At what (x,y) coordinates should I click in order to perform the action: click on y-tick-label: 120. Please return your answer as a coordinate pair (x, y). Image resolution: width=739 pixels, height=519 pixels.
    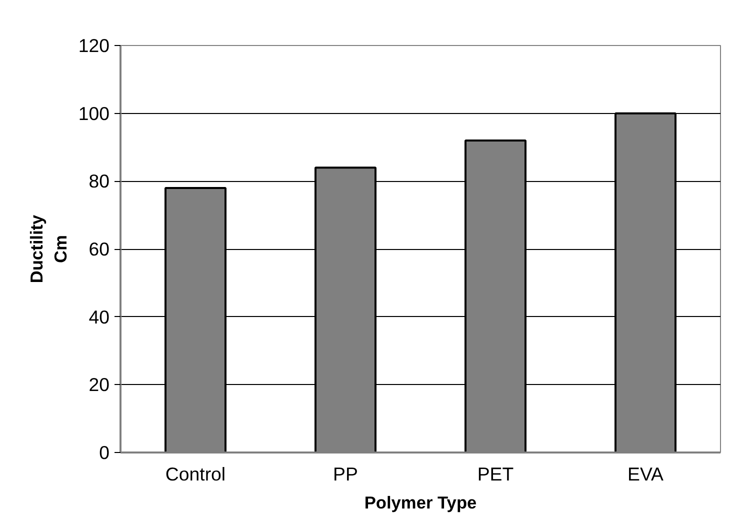
    Looking at the image, I should click on (94, 45).